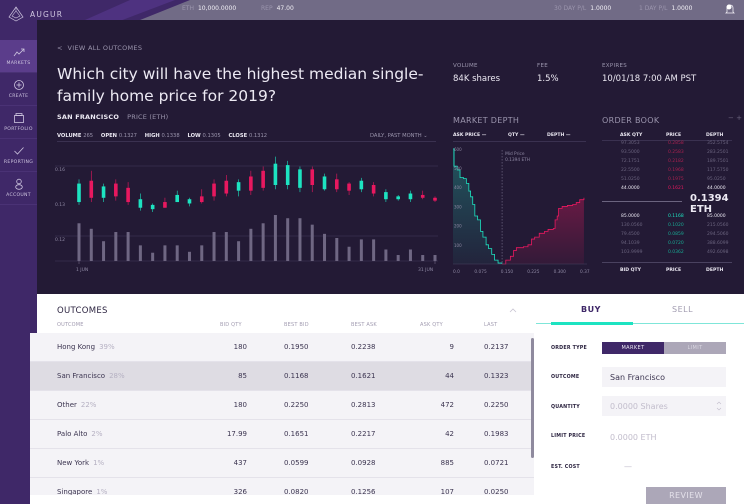 This screenshot has width=744, height=504. What do you see at coordinates (686, 495) in the screenshot?
I see `review-button: REVIEW` at bounding box center [686, 495].